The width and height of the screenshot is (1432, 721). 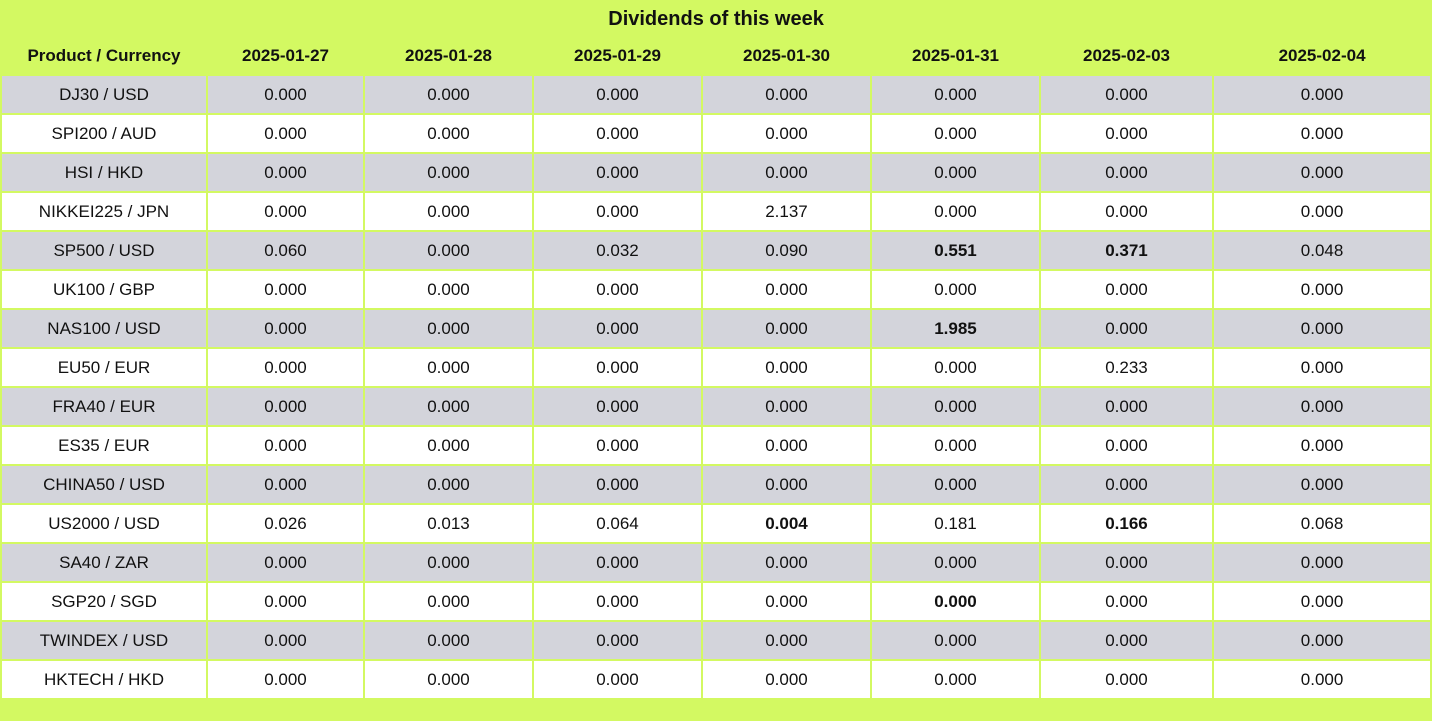 I want to click on value-cell: 0.032, so click(x=617, y=250).